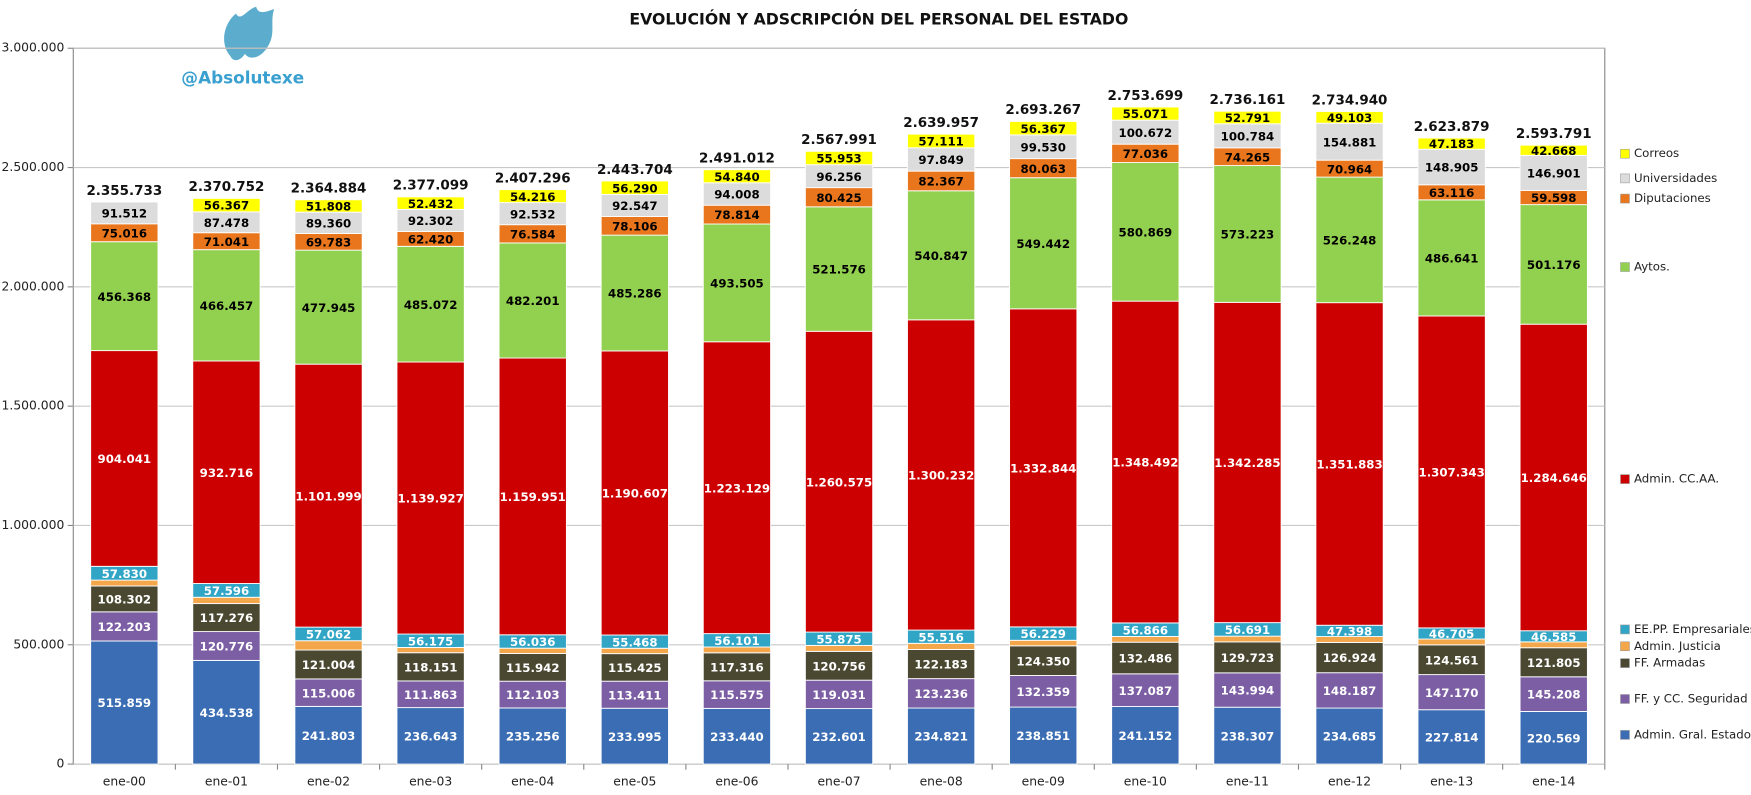 This screenshot has width=1751, height=795. Describe the element at coordinates (33, 286) in the screenshot. I see `y-tick-label: 2.000.000` at that location.